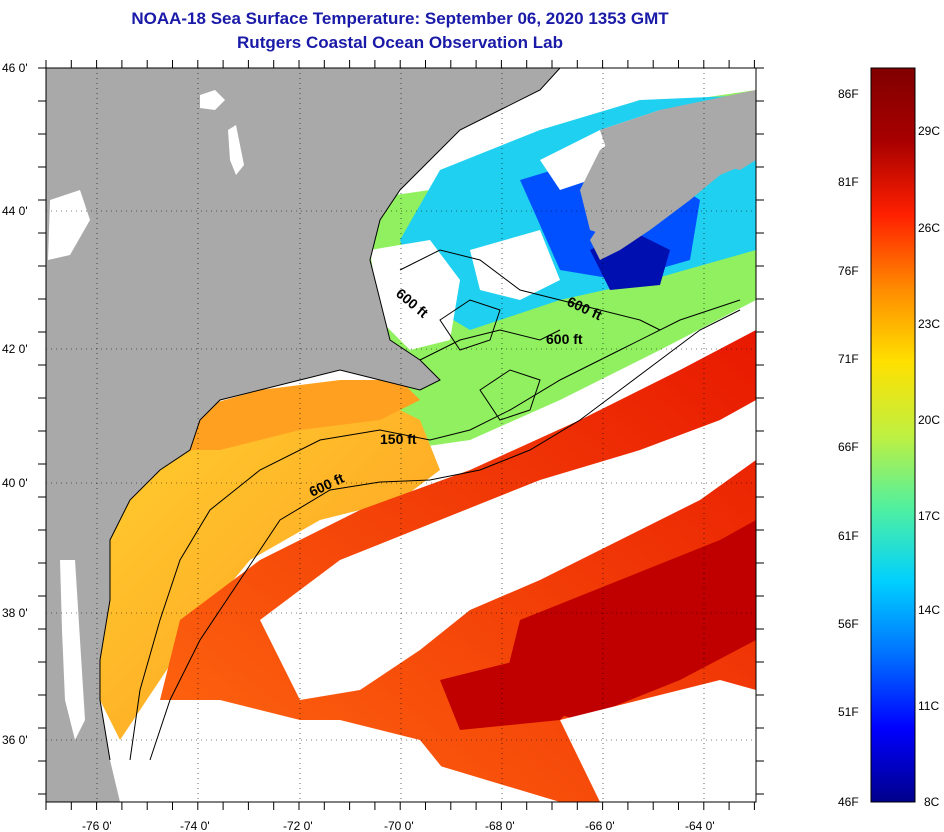 This screenshot has height=832, width=944. I want to click on colorbar-c-label: 14C, so click(929, 610).